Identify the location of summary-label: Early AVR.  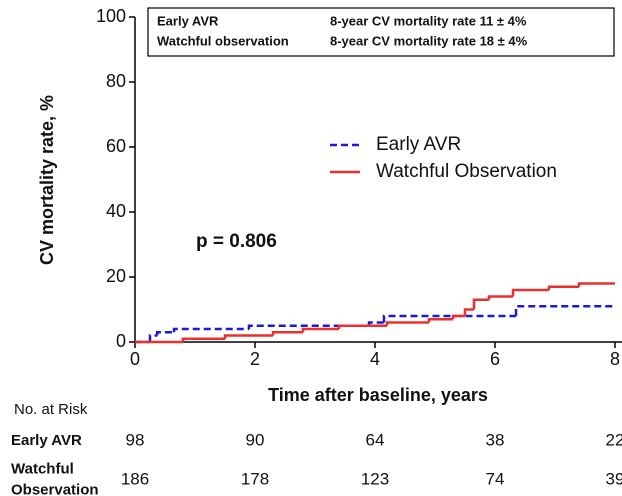
(188, 20).